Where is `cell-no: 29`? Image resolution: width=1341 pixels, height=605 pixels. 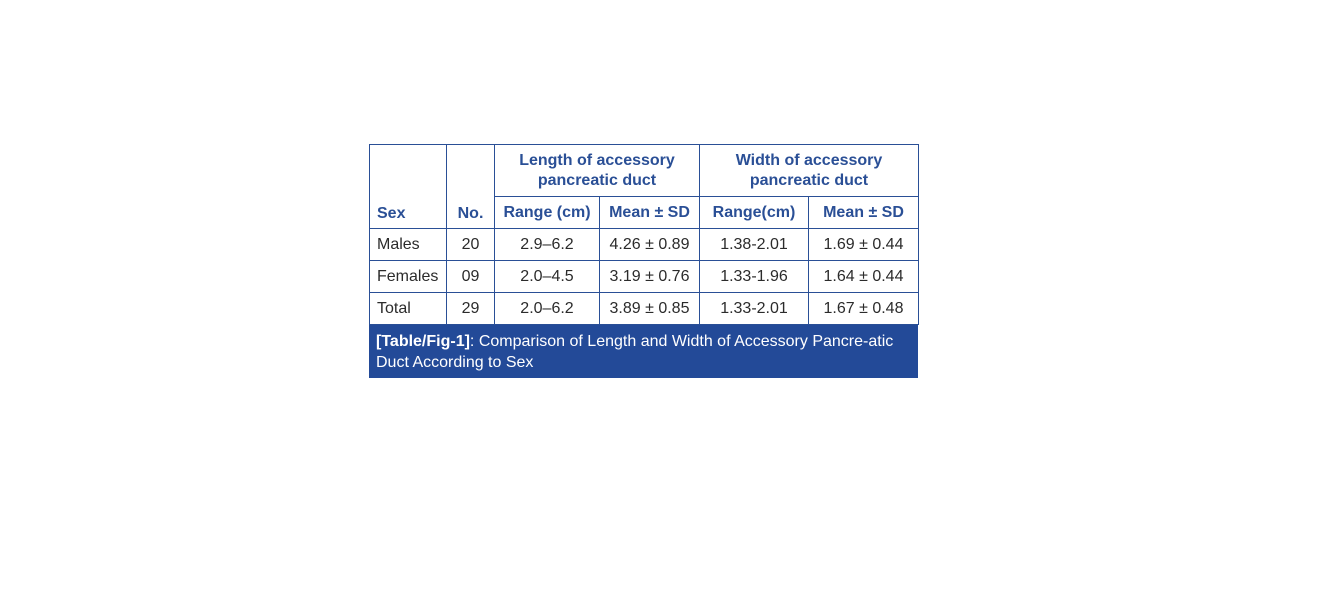 cell-no: 29 is located at coordinates (470, 308).